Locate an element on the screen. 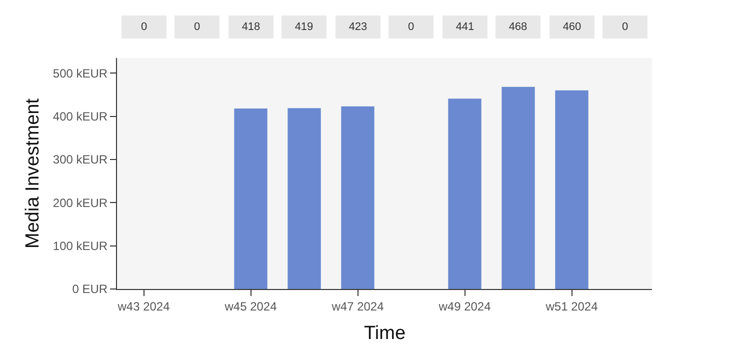 This screenshot has width=730, height=357. data-label: 460 is located at coordinates (572, 27).